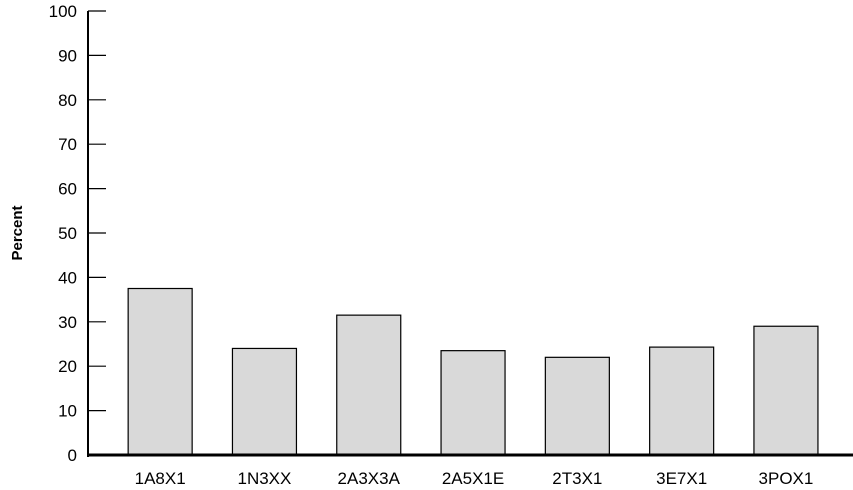 The height and width of the screenshot is (490, 853). What do you see at coordinates (577, 406) in the screenshot?
I see `bar-2t3x1` at bounding box center [577, 406].